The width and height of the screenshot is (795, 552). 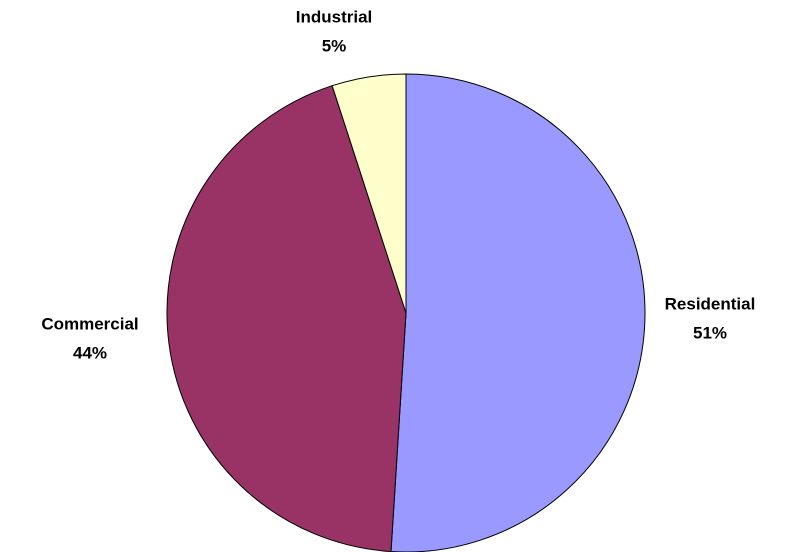 What do you see at coordinates (710, 303) in the screenshot?
I see `slice-label: Residential` at bounding box center [710, 303].